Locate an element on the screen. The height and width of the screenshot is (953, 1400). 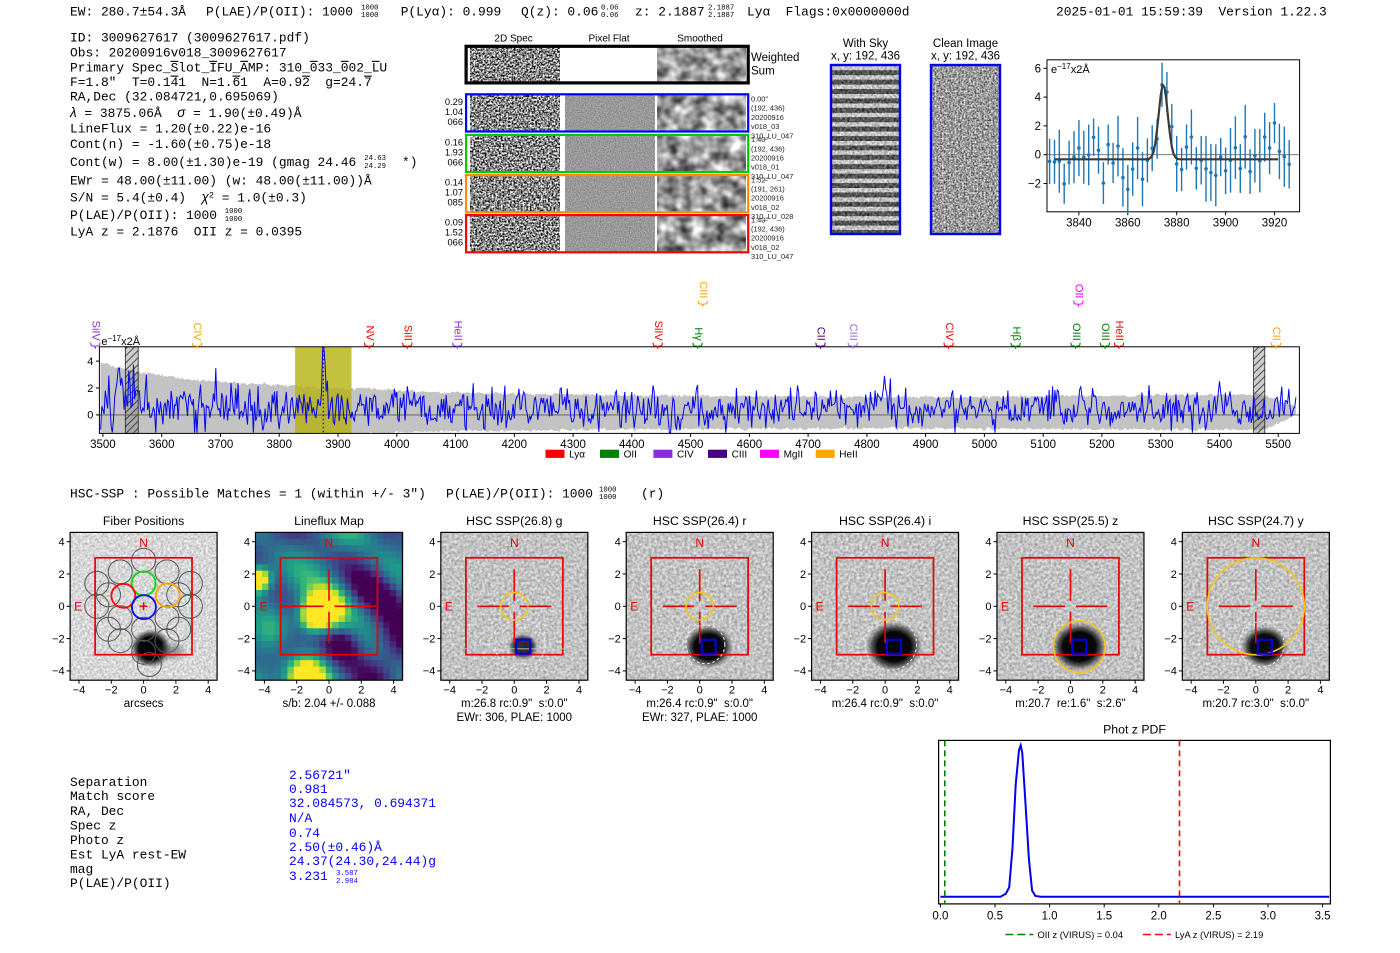
svg-text: HSC SSP(26.4) i is located at coordinates (885, 521).